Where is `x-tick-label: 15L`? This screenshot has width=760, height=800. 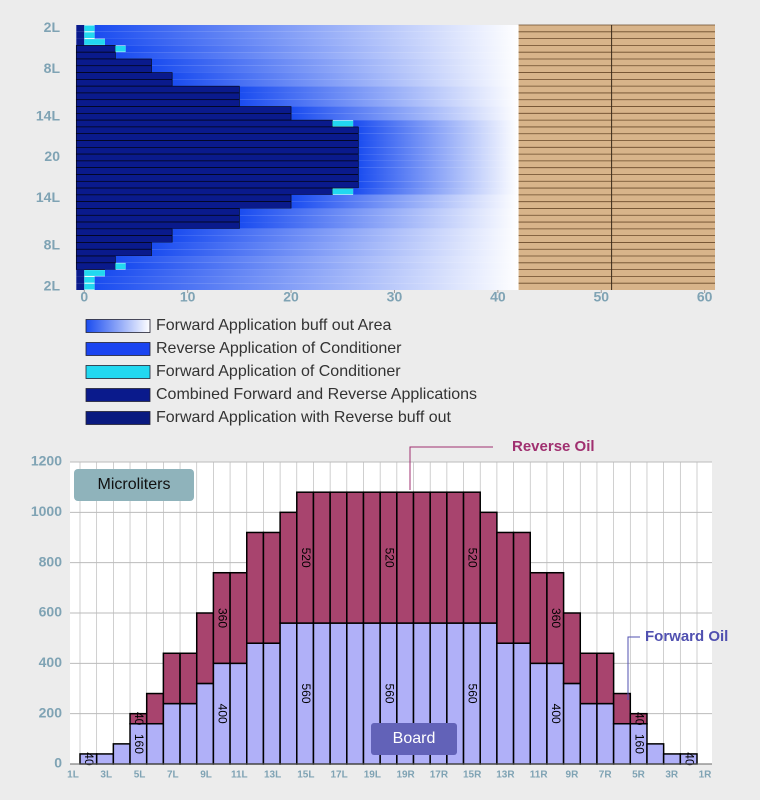 x-tick-label: 15L is located at coordinates (305, 775).